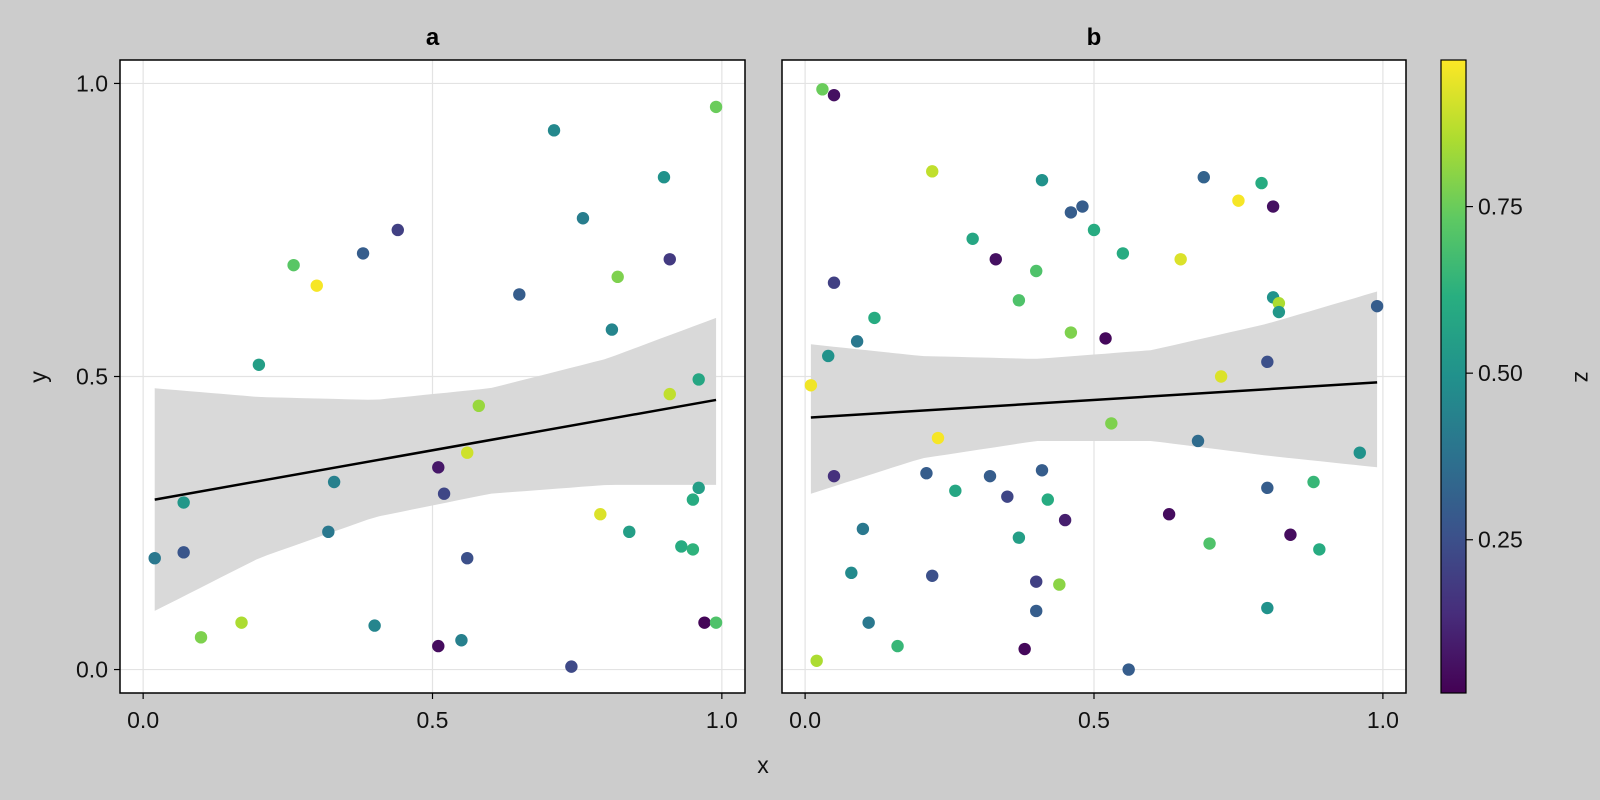 The height and width of the screenshot is (800, 1600). What do you see at coordinates (1500, 540) in the screenshot?
I see `colorbar-tick-label: 0.25` at bounding box center [1500, 540].